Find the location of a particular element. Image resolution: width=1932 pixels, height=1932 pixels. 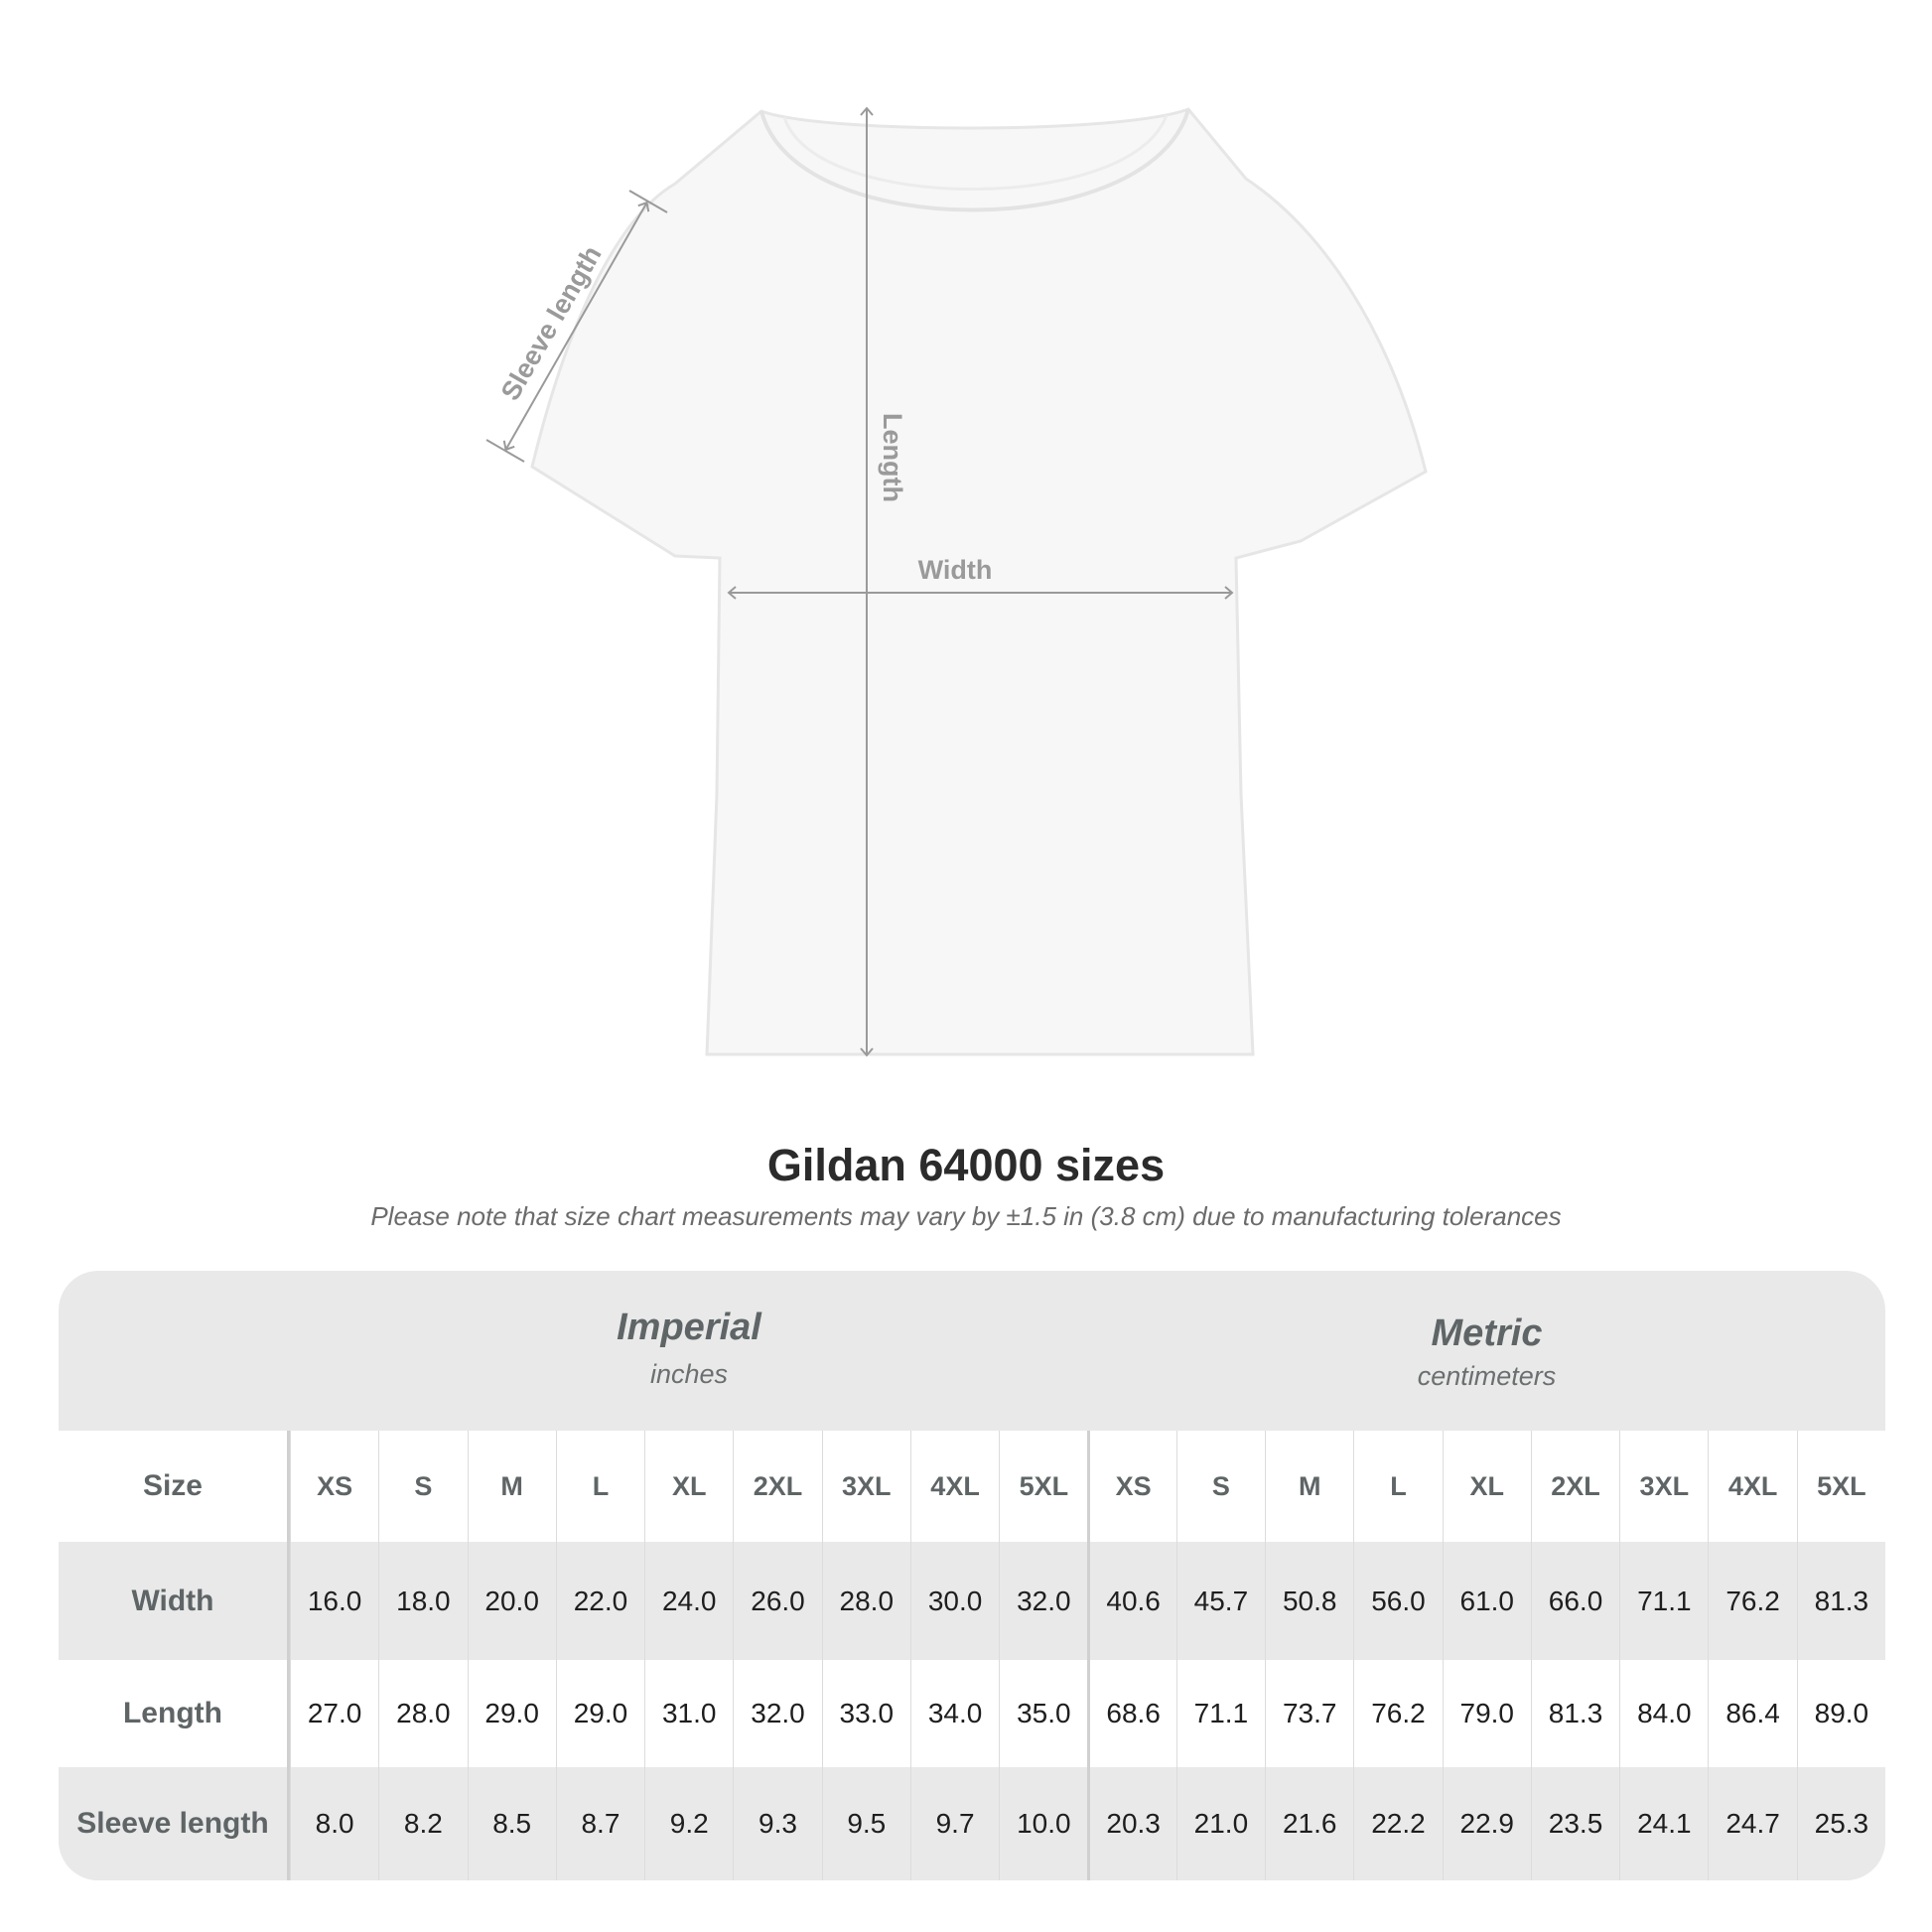

row-label: Sleeve length is located at coordinates (174, 1823).